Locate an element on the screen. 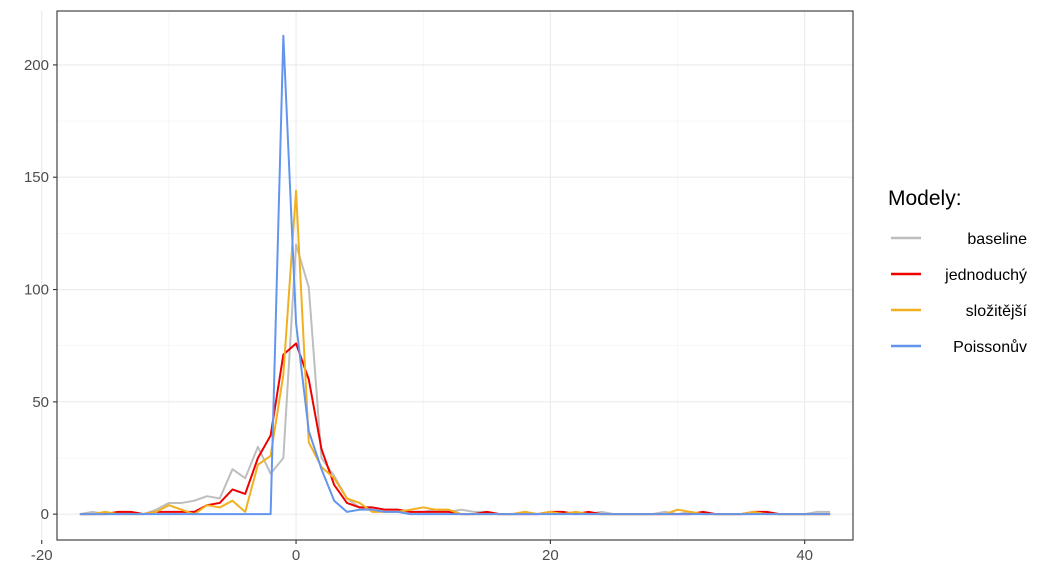 This screenshot has width=1050, height=577. legend-title: Modely: is located at coordinates (925, 198).